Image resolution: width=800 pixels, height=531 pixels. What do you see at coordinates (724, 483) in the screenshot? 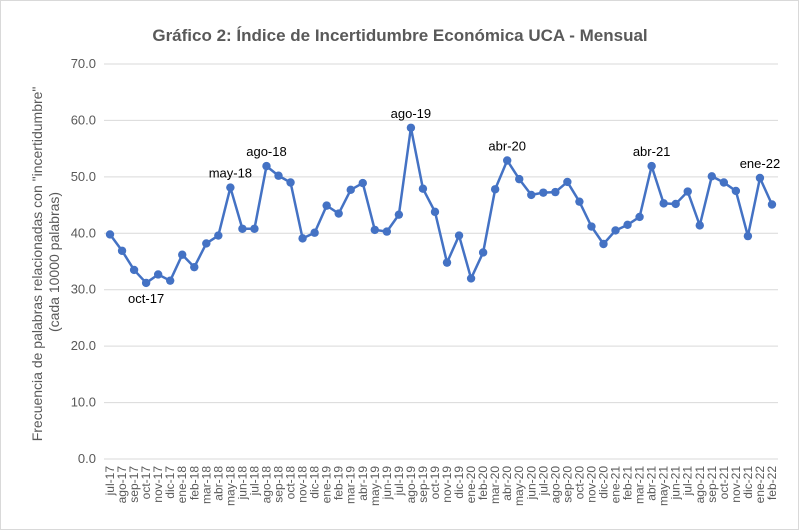
I see `x-tick-label: oct-21` at bounding box center [724, 483].